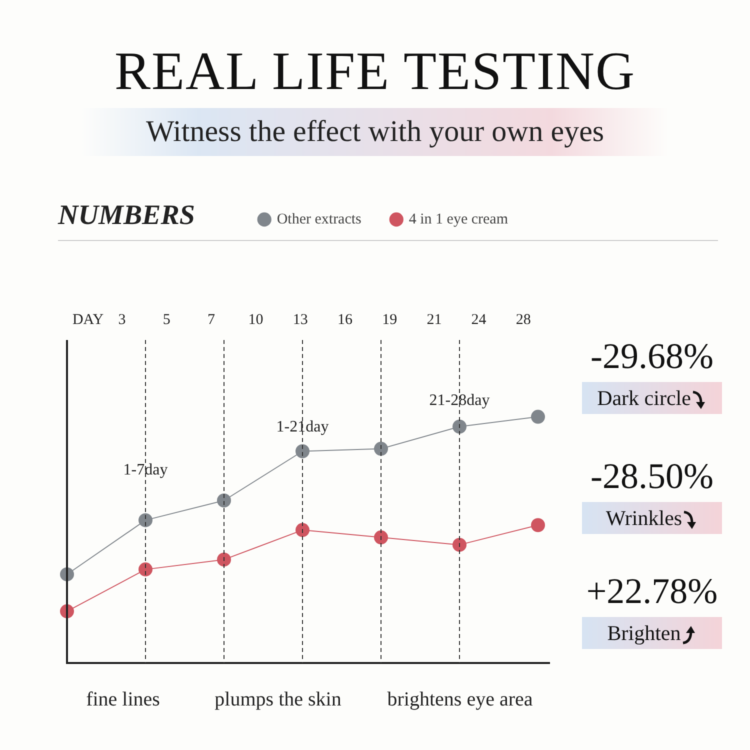  Describe the element at coordinates (479, 320) in the screenshot. I see `text: 24` at that location.